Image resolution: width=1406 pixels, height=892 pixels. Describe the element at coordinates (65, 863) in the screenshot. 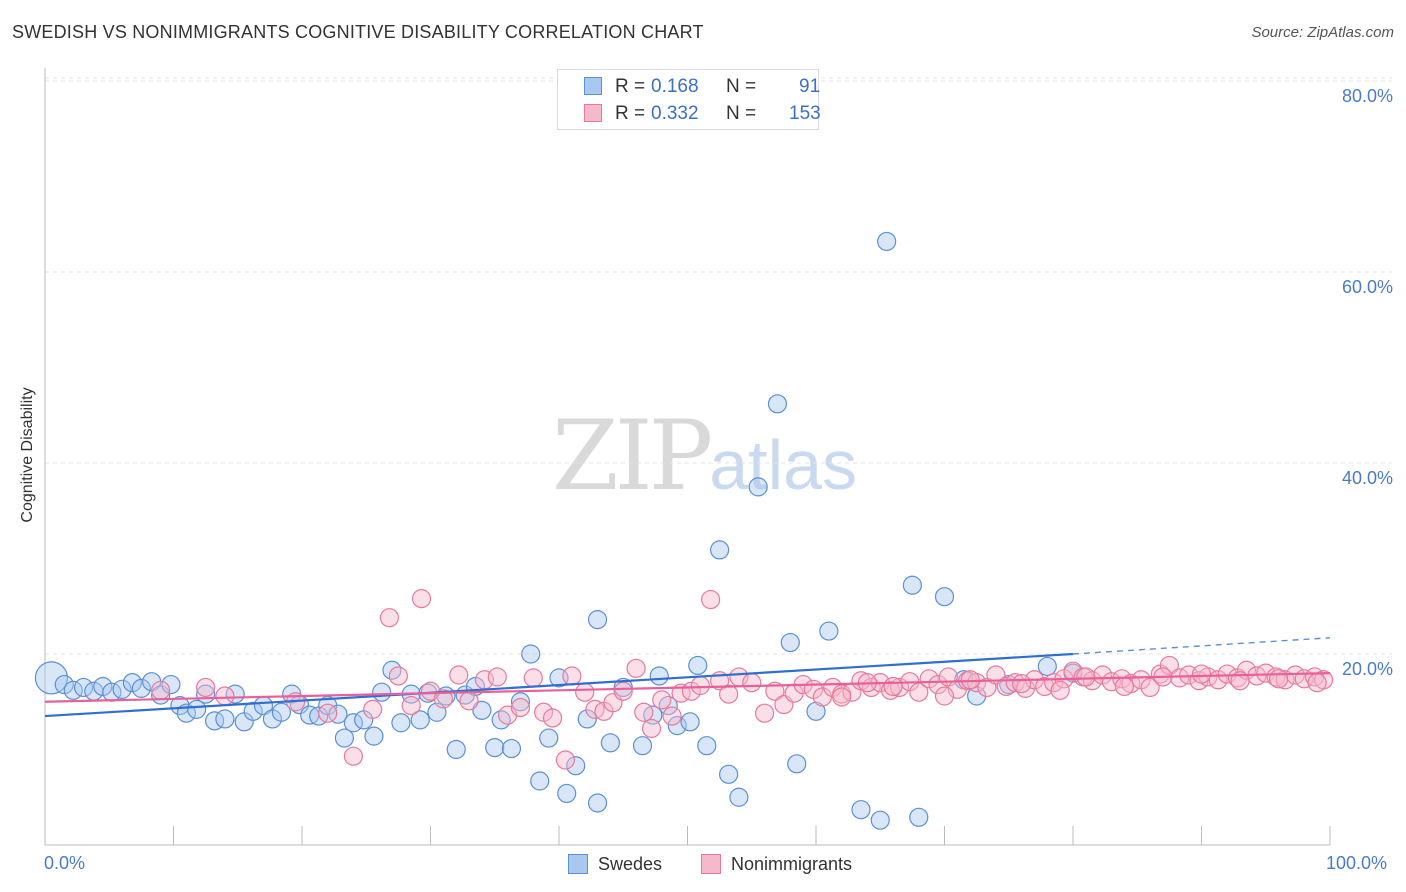

I see `x-tick-0: 0.0%` at that location.